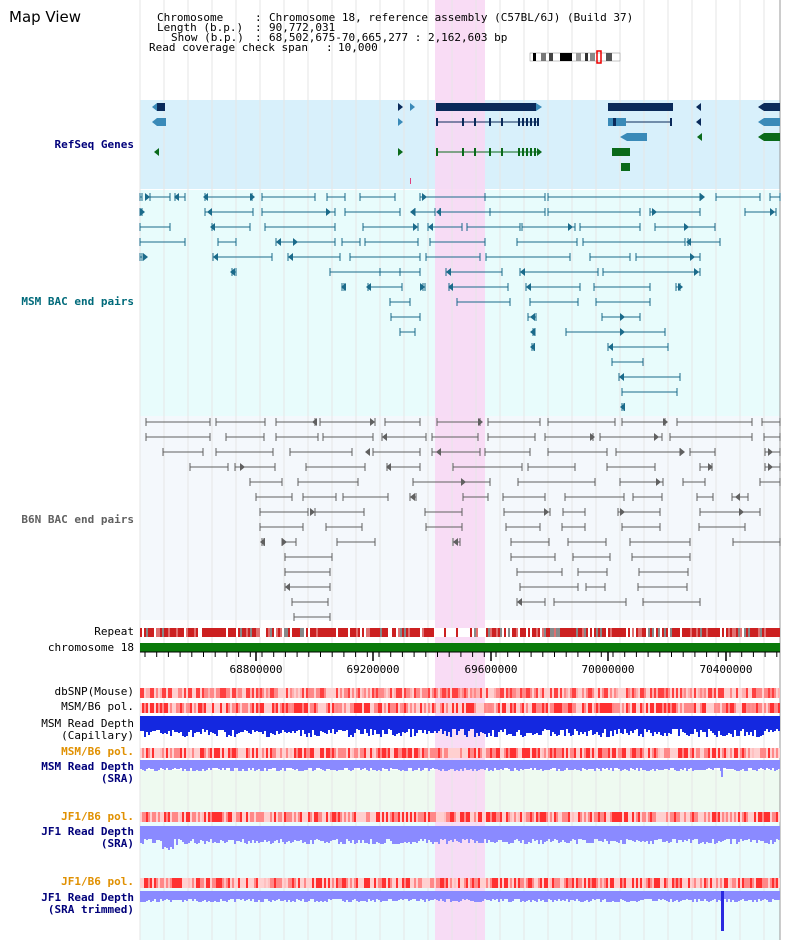  What do you see at coordinates (77, 519) in the screenshot?
I see `track-label-b6n-bac: B6N BAC end pairs` at bounding box center [77, 519].